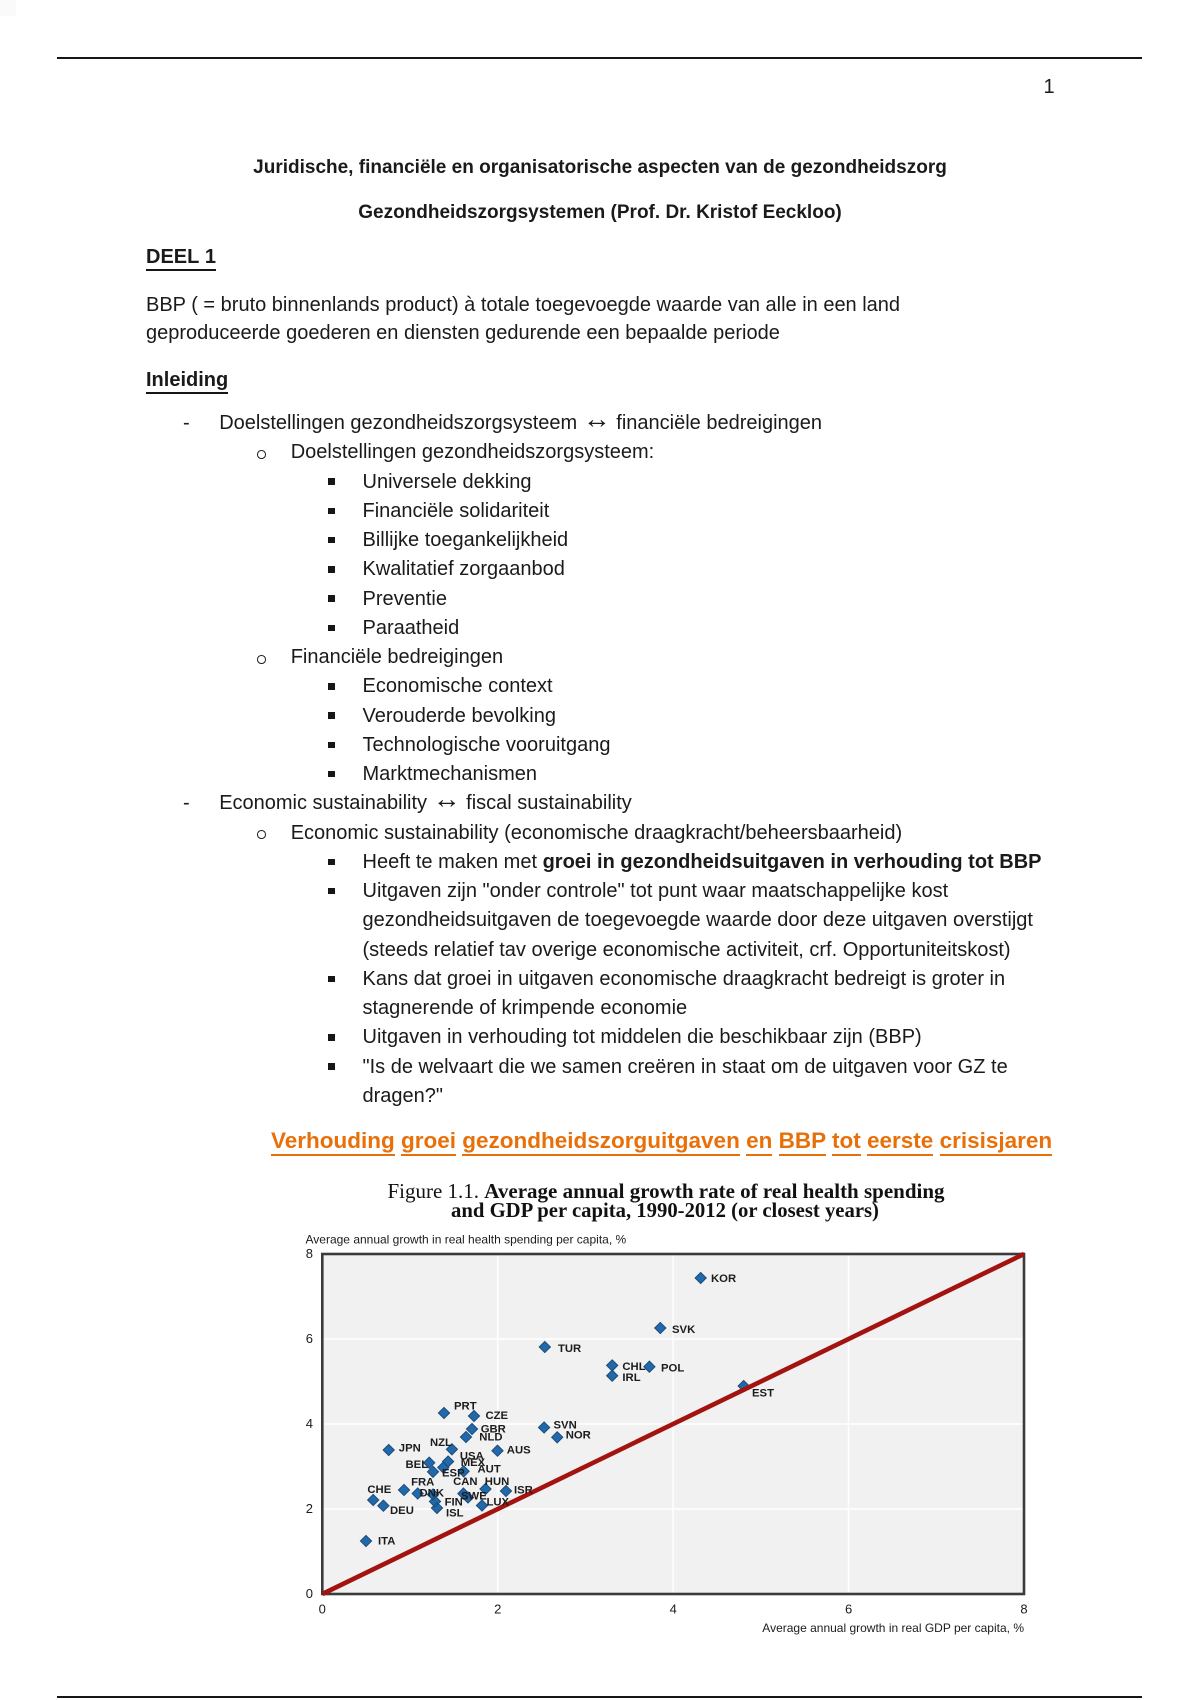  Describe the element at coordinates (454, 1503) in the screenshot. I see `svg-text: FIN` at that location.